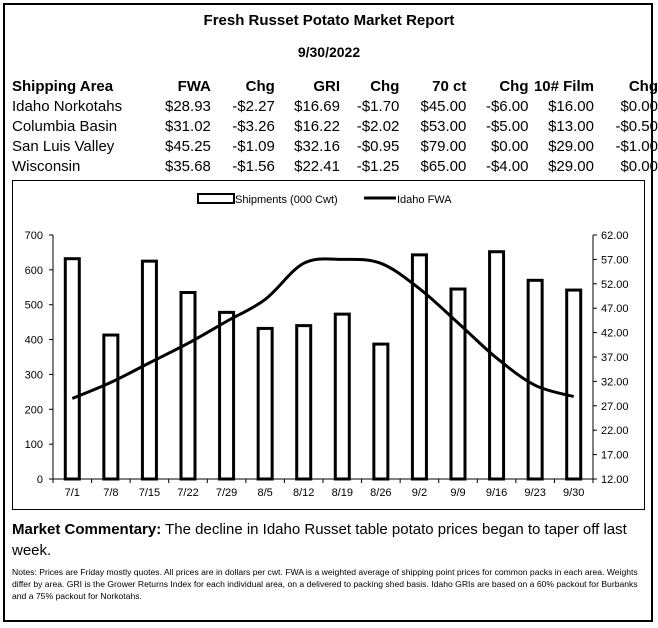 This screenshot has height=628, width=658. Describe the element at coordinates (40, 480) in the screenshot. I see `left-tick-label: 0` at that location.